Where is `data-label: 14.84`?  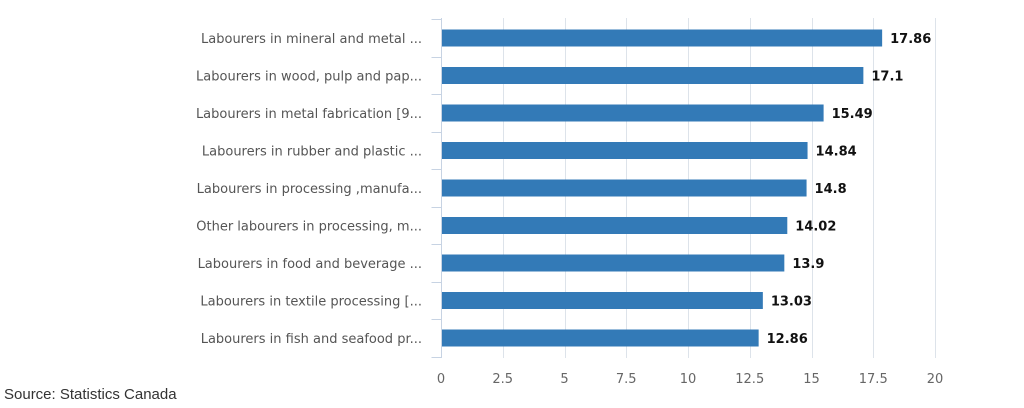
data-label: 14.84 is located at coordinates (836, 152).